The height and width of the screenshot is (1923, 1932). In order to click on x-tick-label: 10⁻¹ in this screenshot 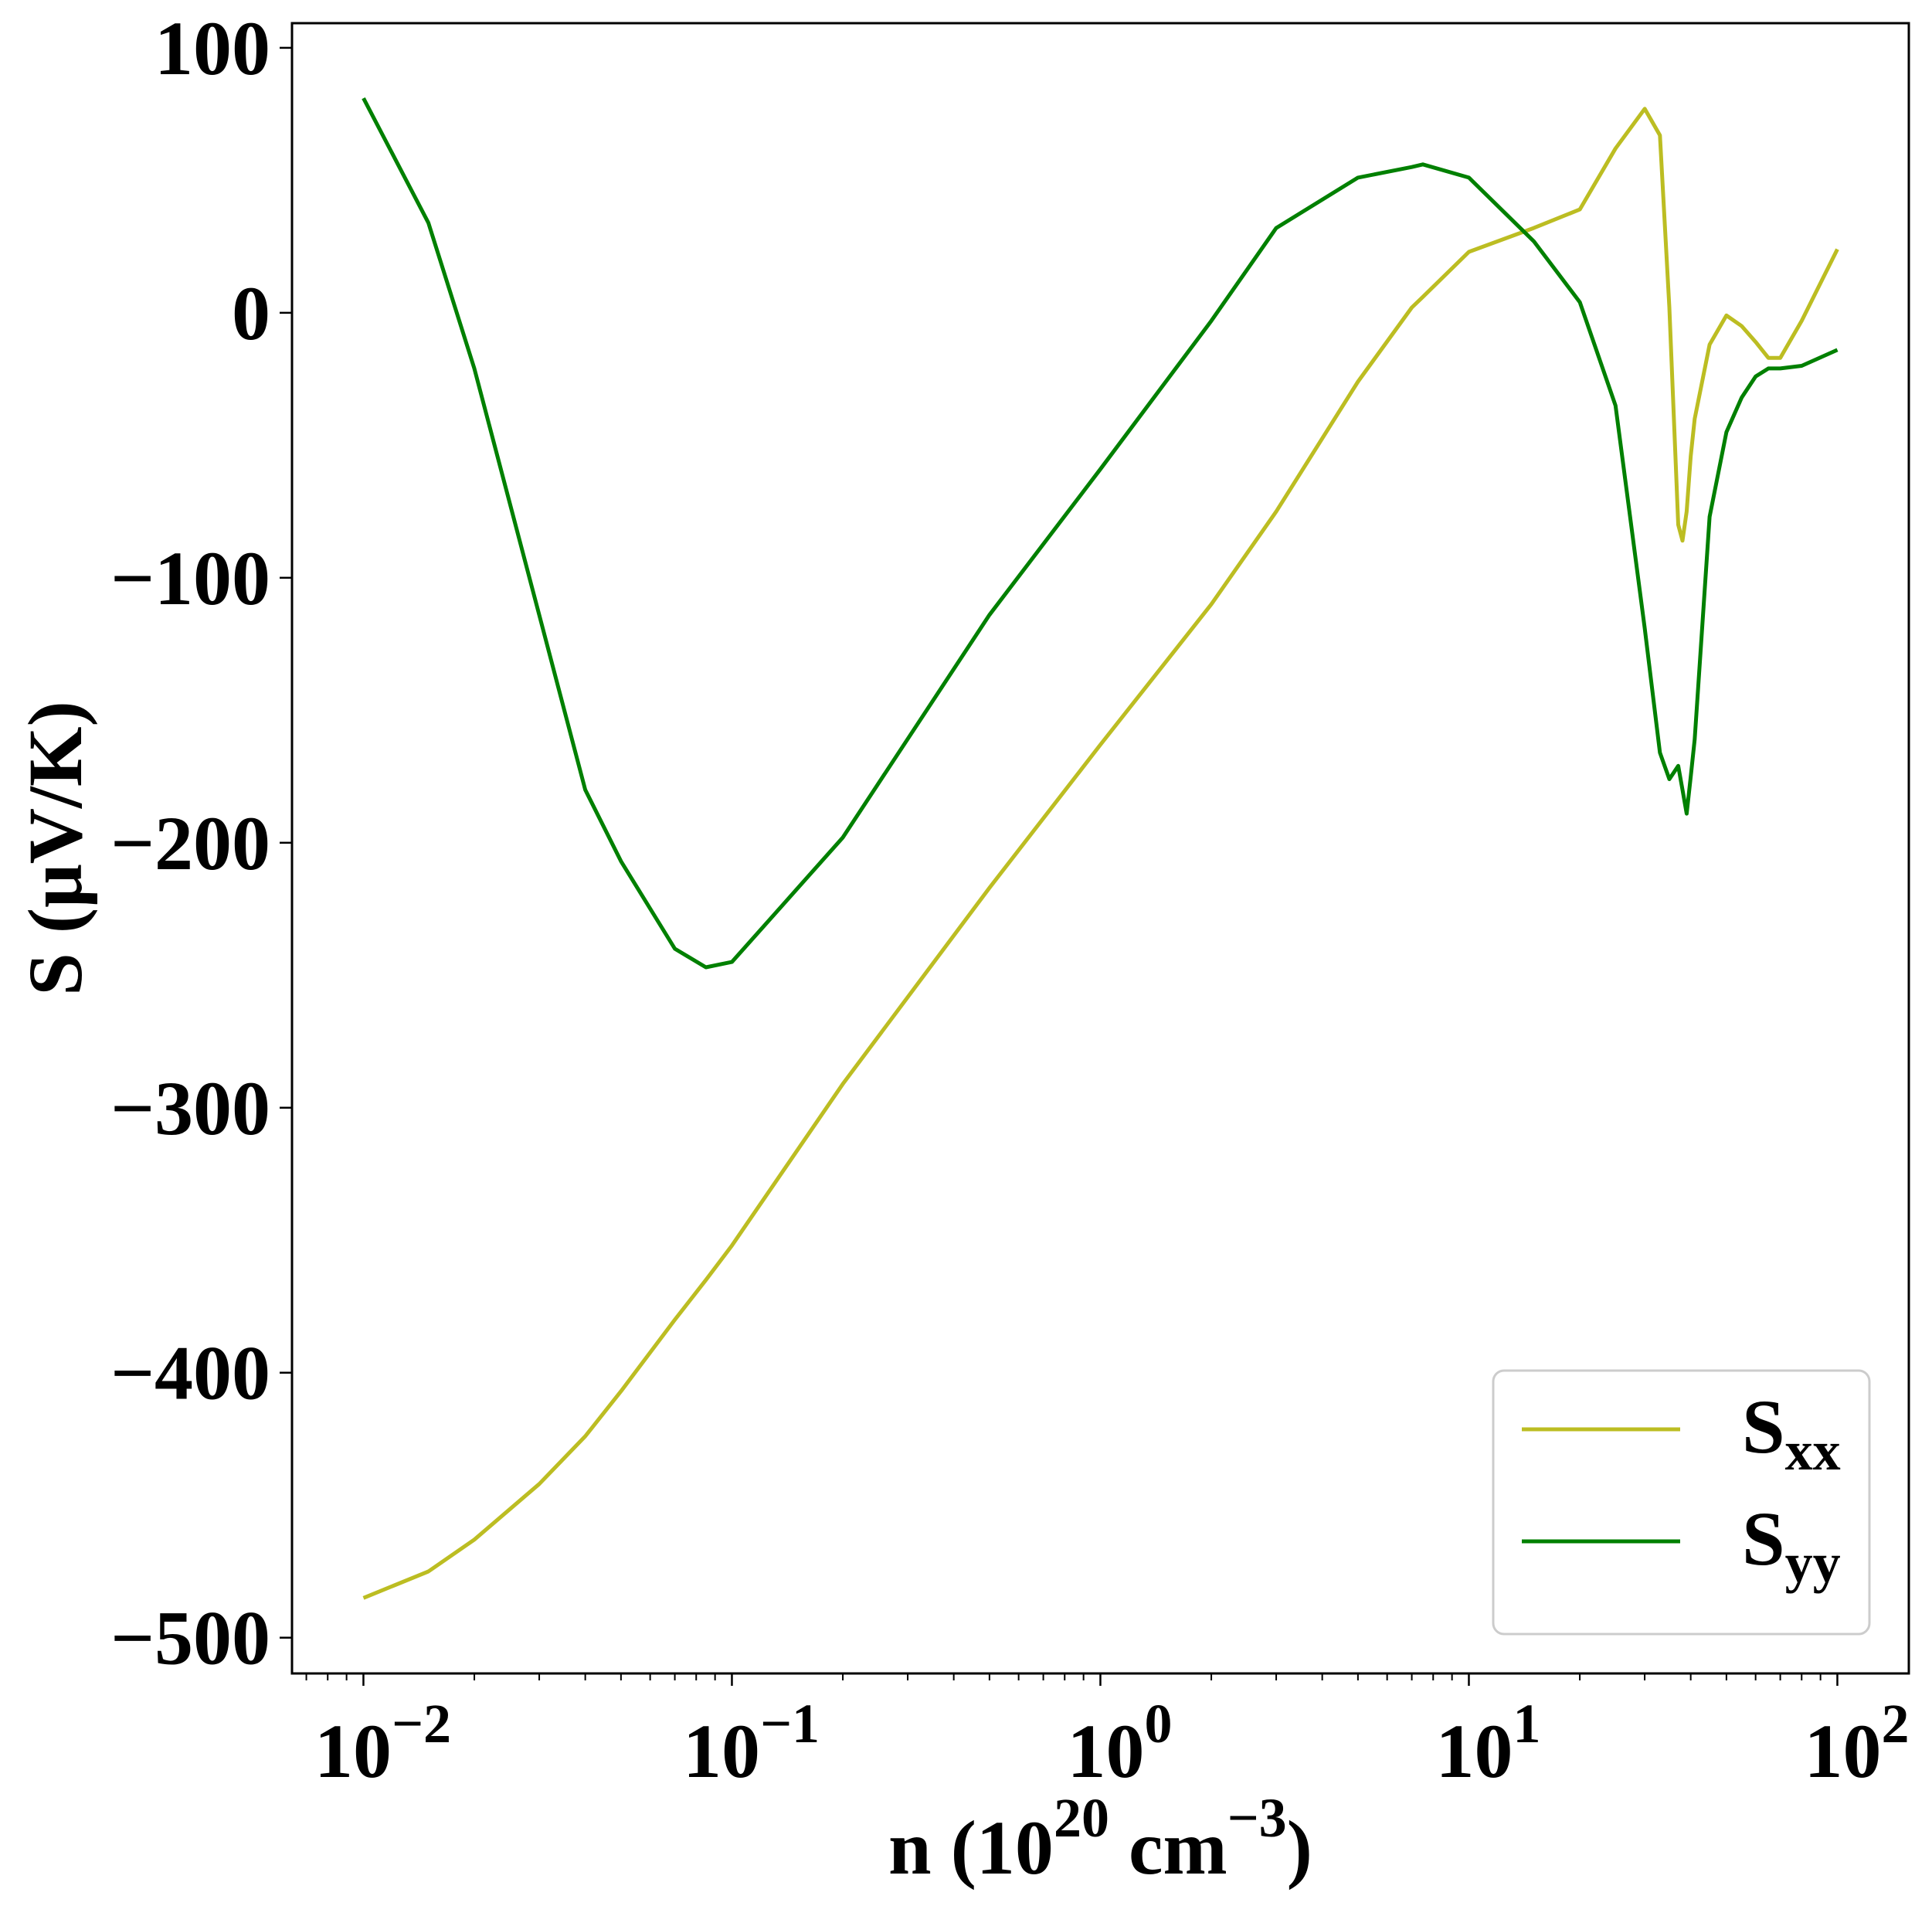, I will do `click(751, 1743)`.